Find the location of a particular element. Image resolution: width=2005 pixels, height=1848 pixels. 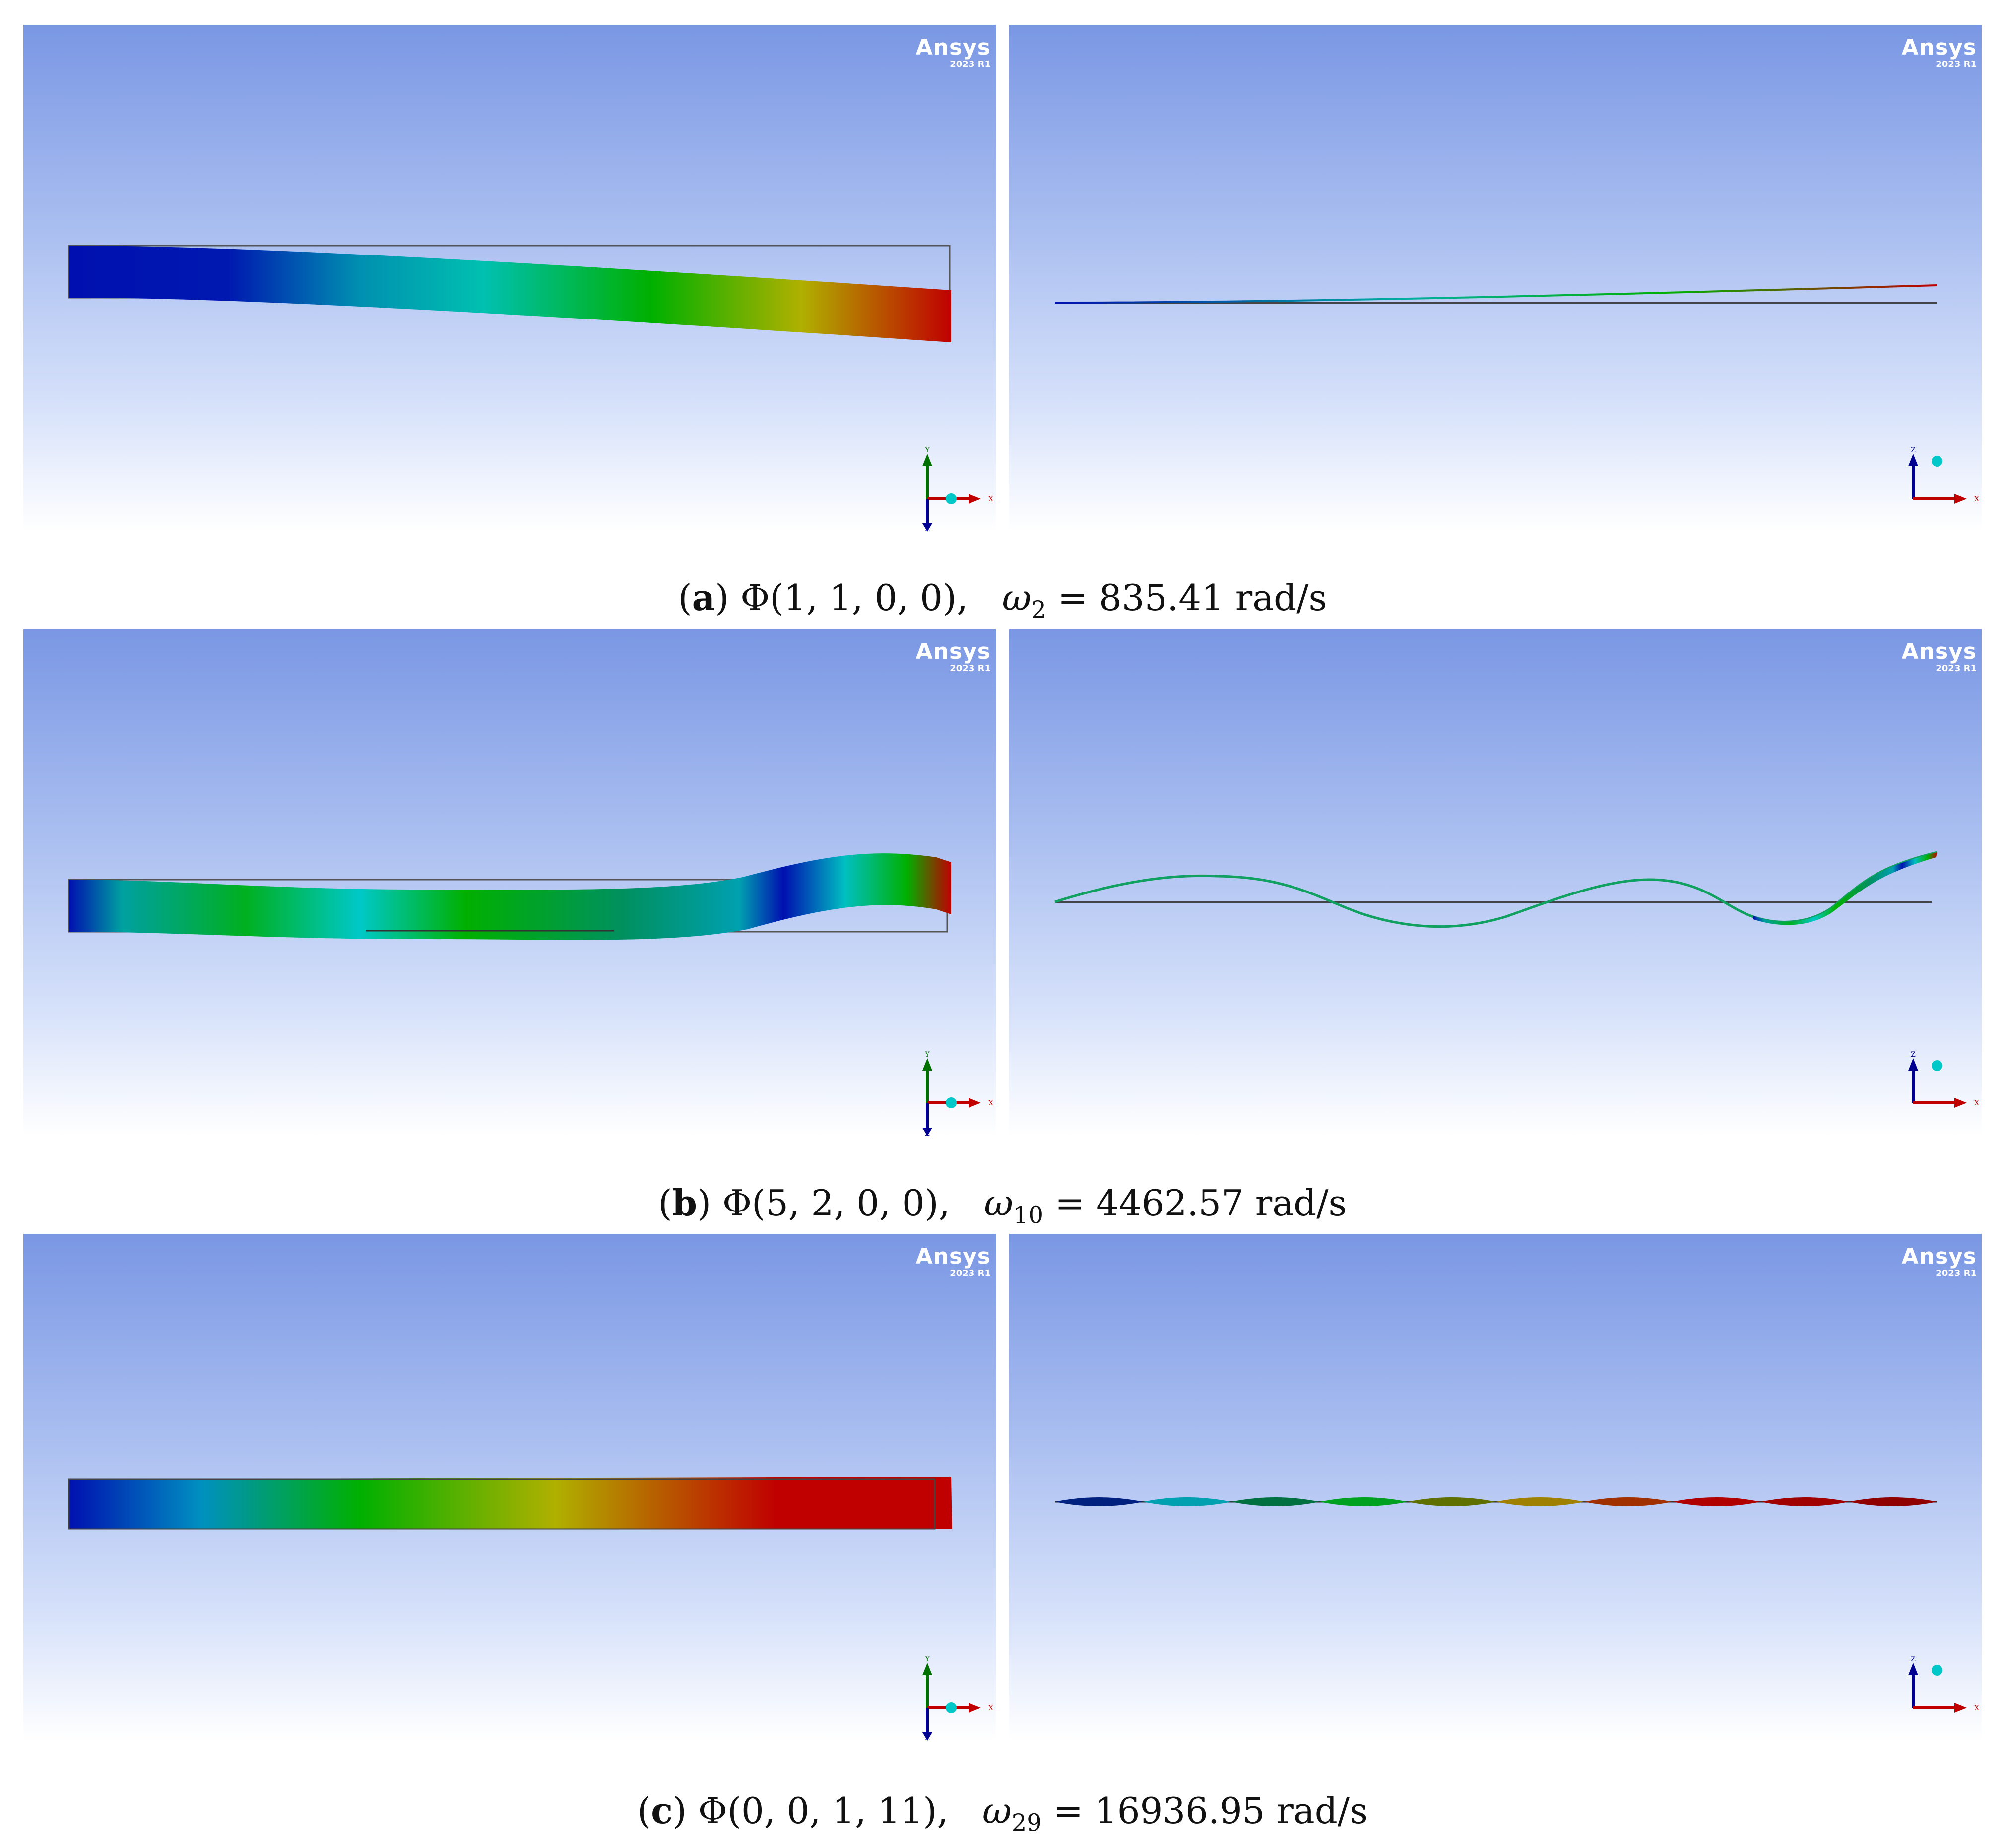

caption-value: = 16936.95 rad/s is located at coordinates (1210, 1811).